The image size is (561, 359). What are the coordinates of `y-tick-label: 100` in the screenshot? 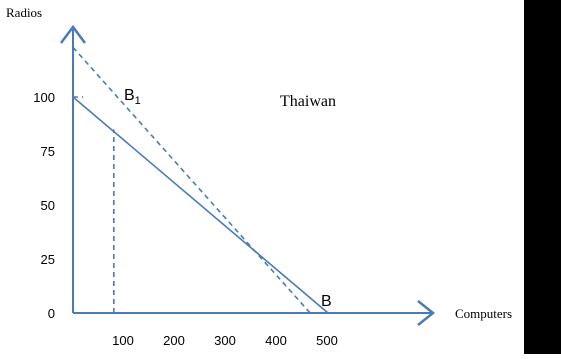 It's located at (44, 97).